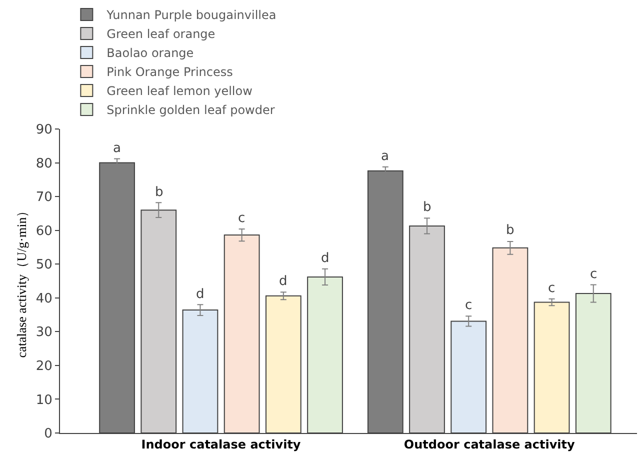  Describe the element at coordinates (161, 34) in the screenshot. I see `legend-label: Green leaf orange` at that location.